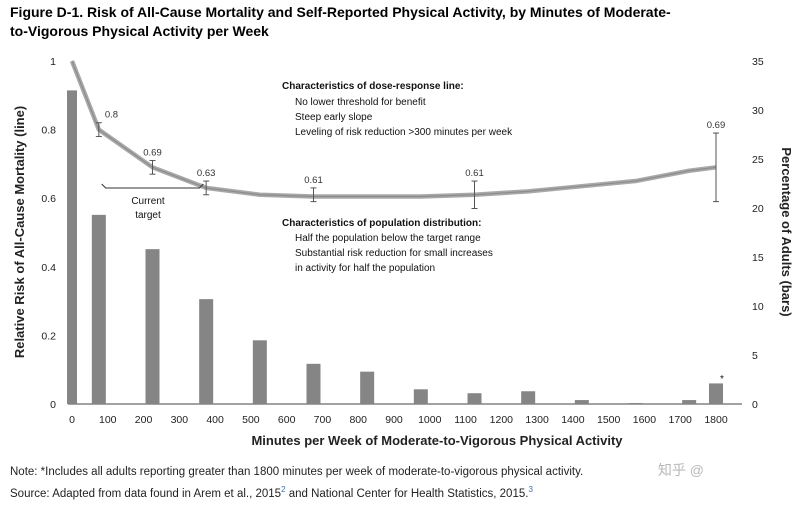 The height and width of the screenshot is (506, 800). Describe the element at coordinates (365, 268) in the screenshot. I see `population-item: in activity for half the population` at that location.